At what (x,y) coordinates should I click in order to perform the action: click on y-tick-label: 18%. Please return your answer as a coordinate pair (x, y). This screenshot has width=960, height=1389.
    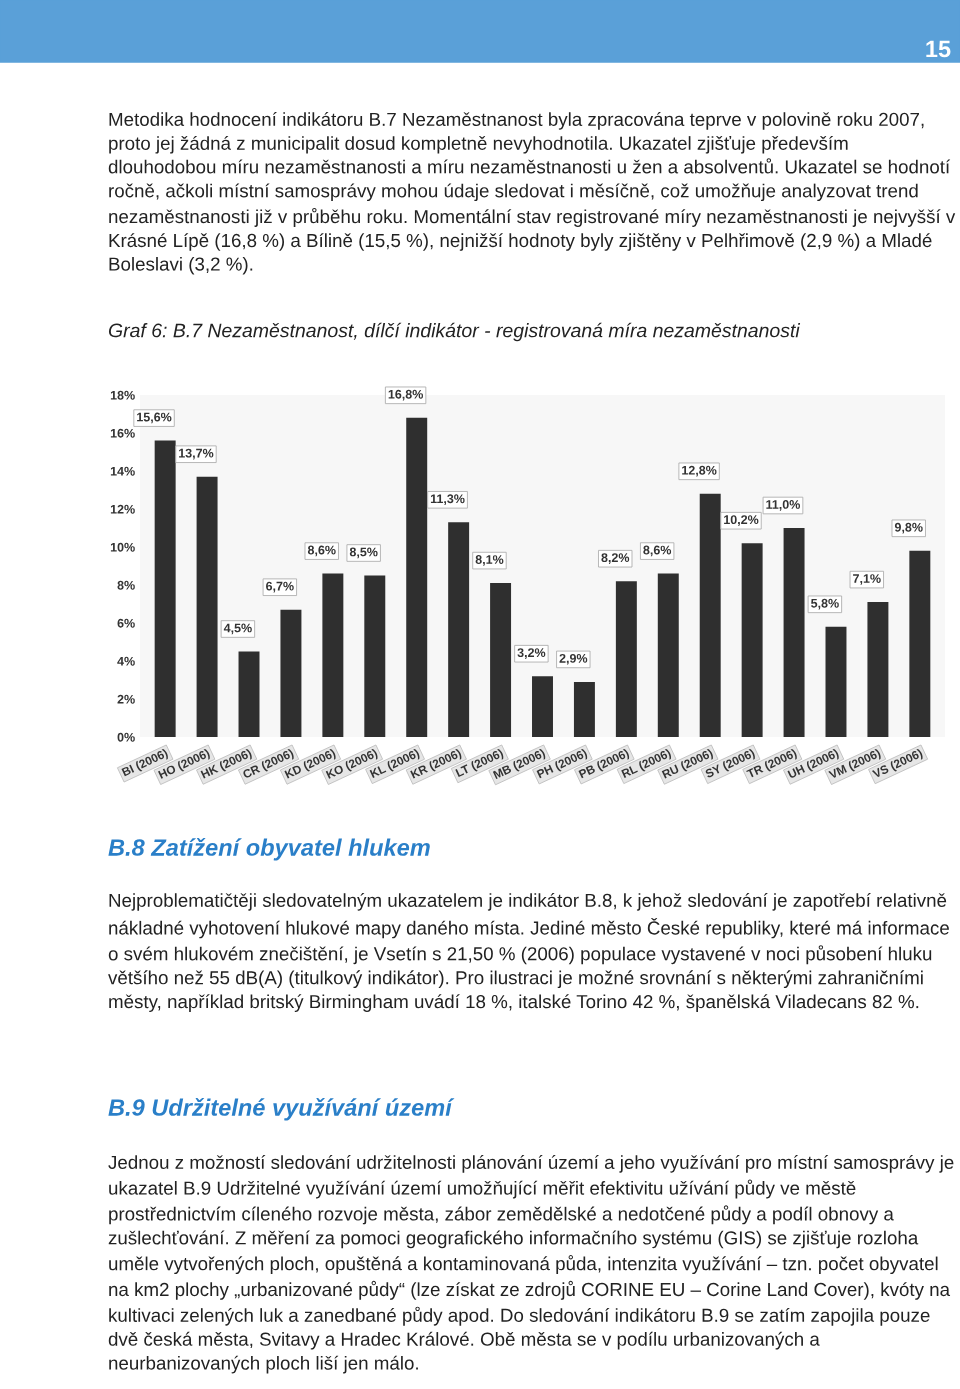
    Looking at the image, I should click on (122, 395).